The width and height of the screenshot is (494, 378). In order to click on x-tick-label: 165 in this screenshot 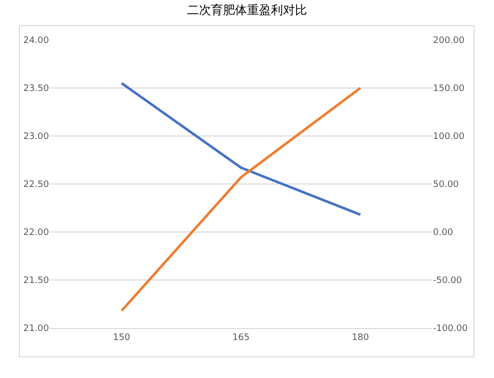, I will do `click(241, 337)`.